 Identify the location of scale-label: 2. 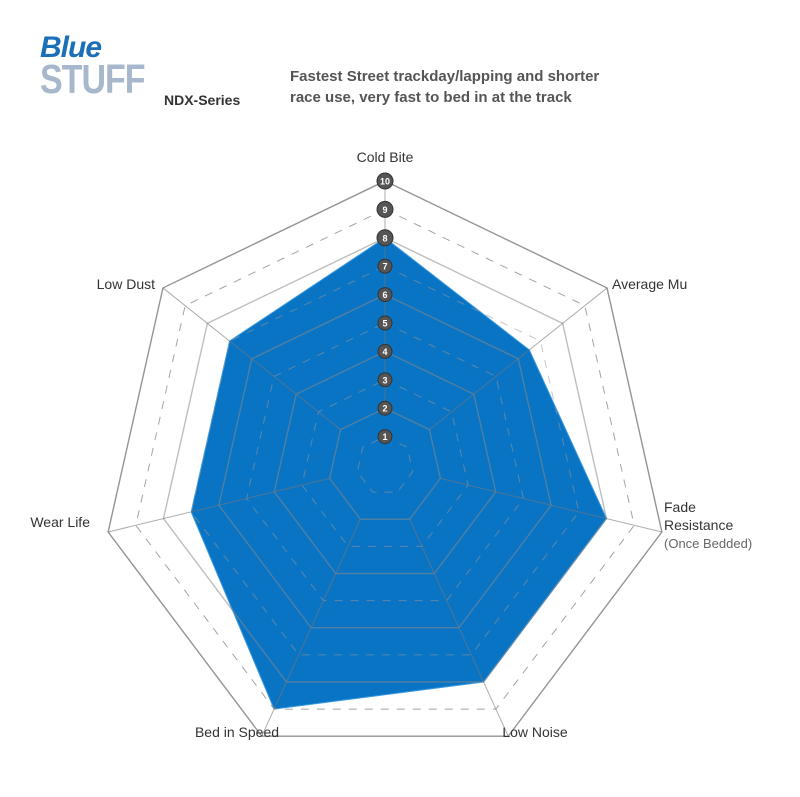
(384, 409).